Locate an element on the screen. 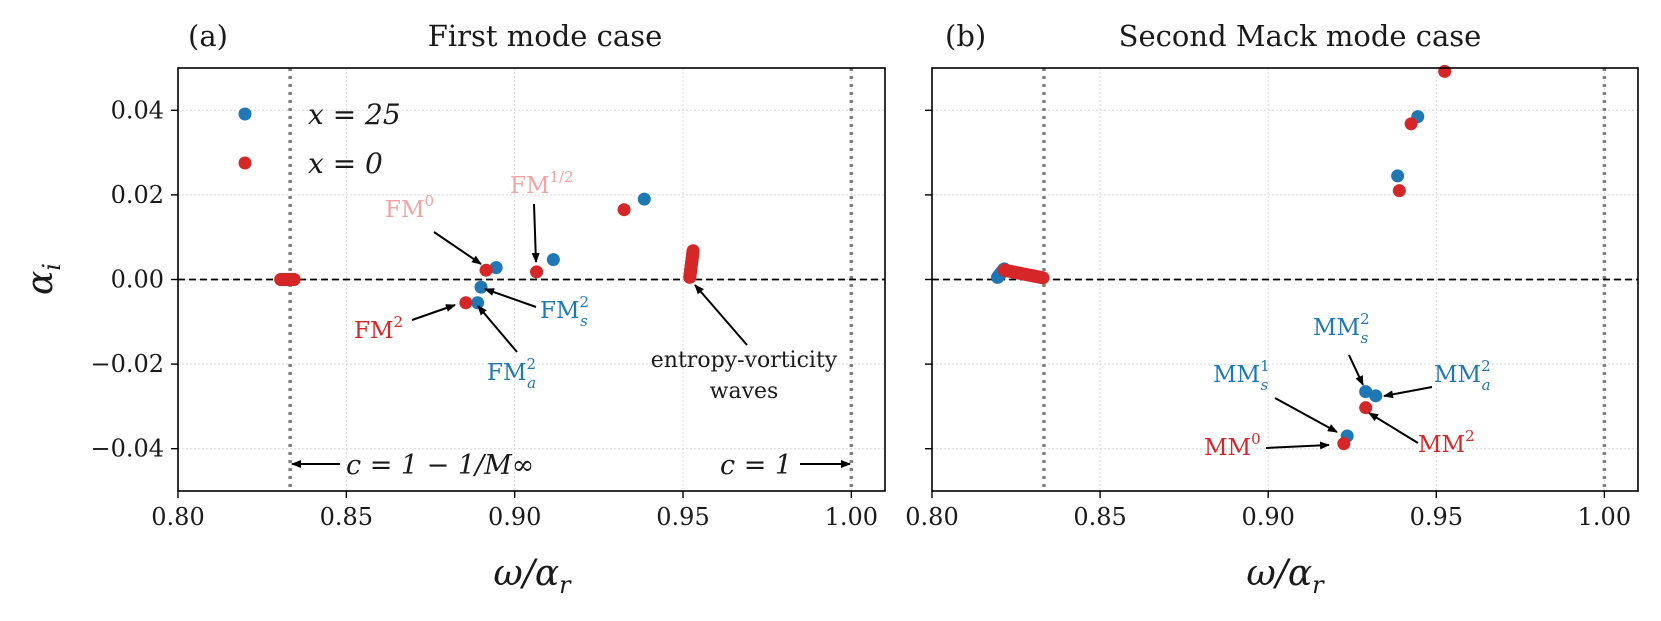 The width and height of the screenshot is (1661, 621). label-fm-half: FM1/2 is located at coordinates (542, 183).